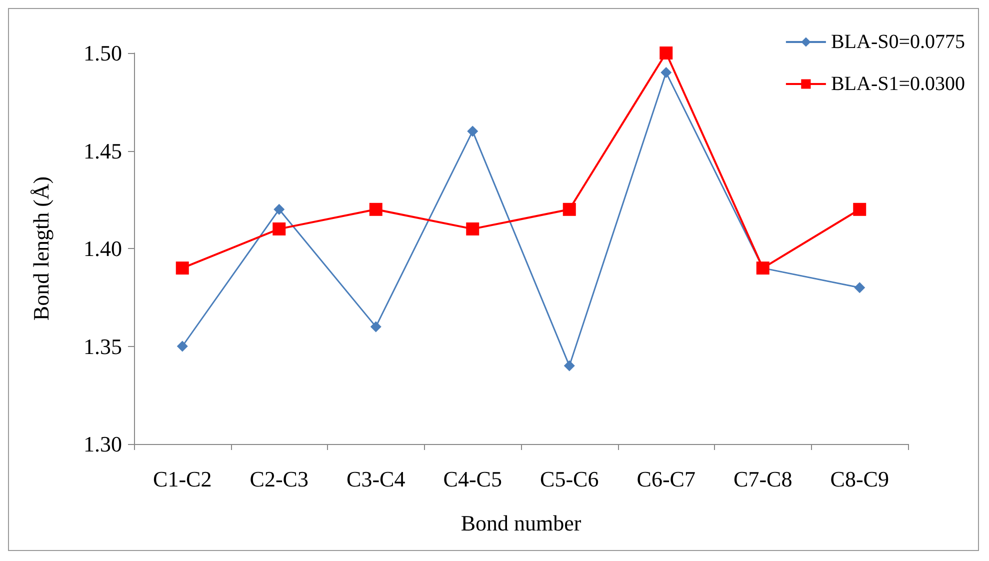 The image size is (989, 561). What do you see at coordinates (897, 42) in the screenshot?
I see `legend-label: BLA-S0=0.0775` at bounding box center [897, 42].